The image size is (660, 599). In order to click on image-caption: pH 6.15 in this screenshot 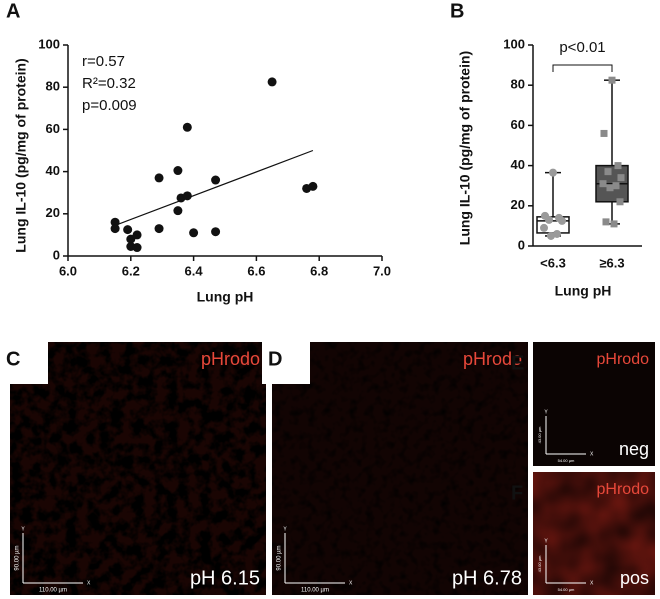, I will do `click(225, 578)`.